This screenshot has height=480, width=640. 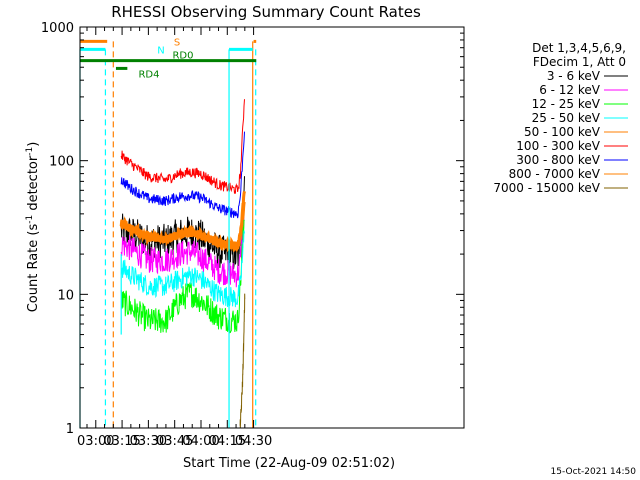 What do you see at coordinates (95, 441) in the screenshot?
I see `x-tick-label: 03:00` at bounding box center [95, 441].